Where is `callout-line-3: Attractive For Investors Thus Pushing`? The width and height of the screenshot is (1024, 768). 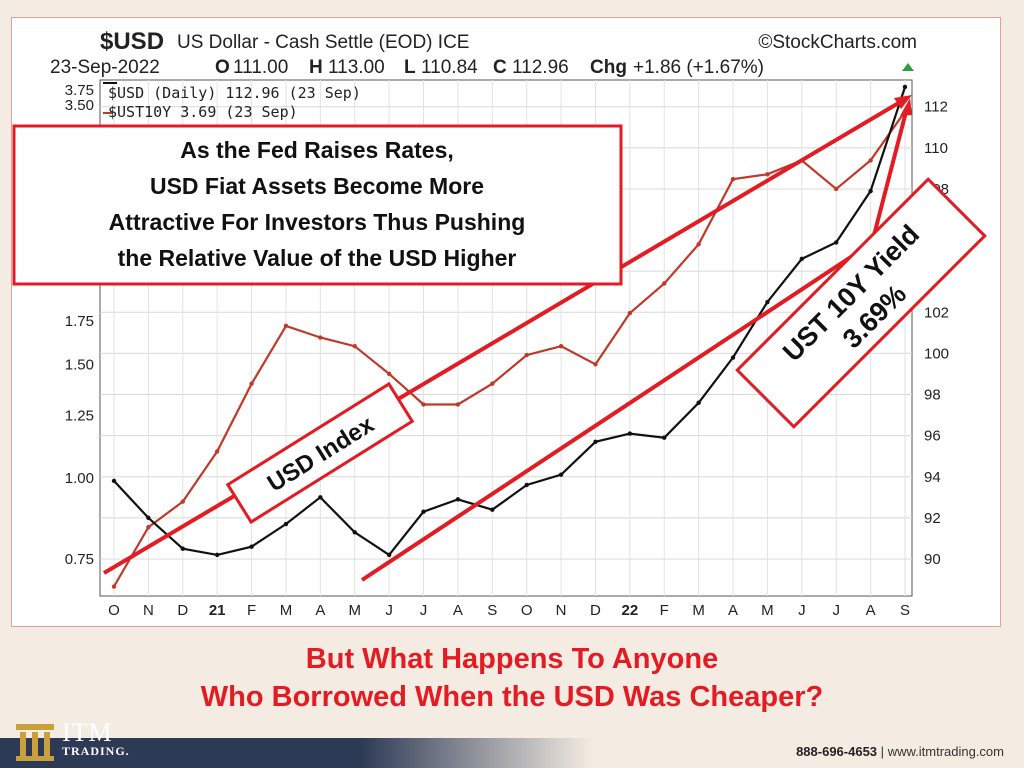 callout-line-3: Attractive For Investors Thus Pushing is located at coordinates (317, 222).